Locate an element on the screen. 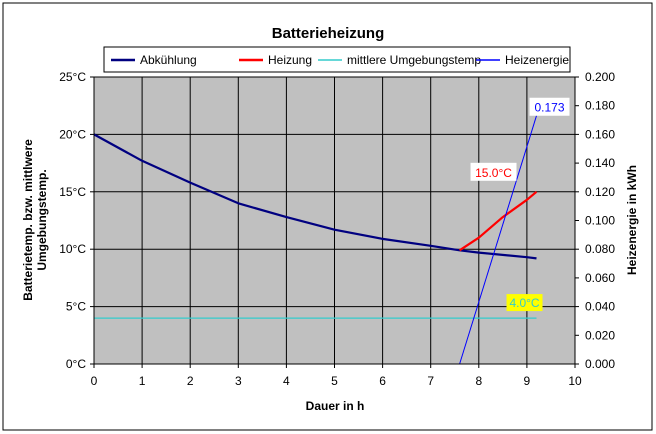 The width and height of the screenshot is (656, 434). y-left-tick-label: 25°C is located at coordinates (72, 77).